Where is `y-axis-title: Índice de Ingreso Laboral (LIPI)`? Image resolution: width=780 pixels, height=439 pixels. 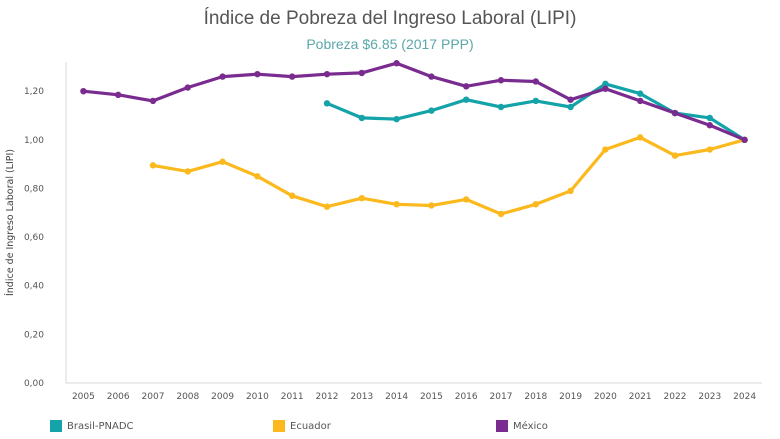 y-axis-title: Índice de Ingreso Laboral (LIPI) is located at coordinates (10, 222).